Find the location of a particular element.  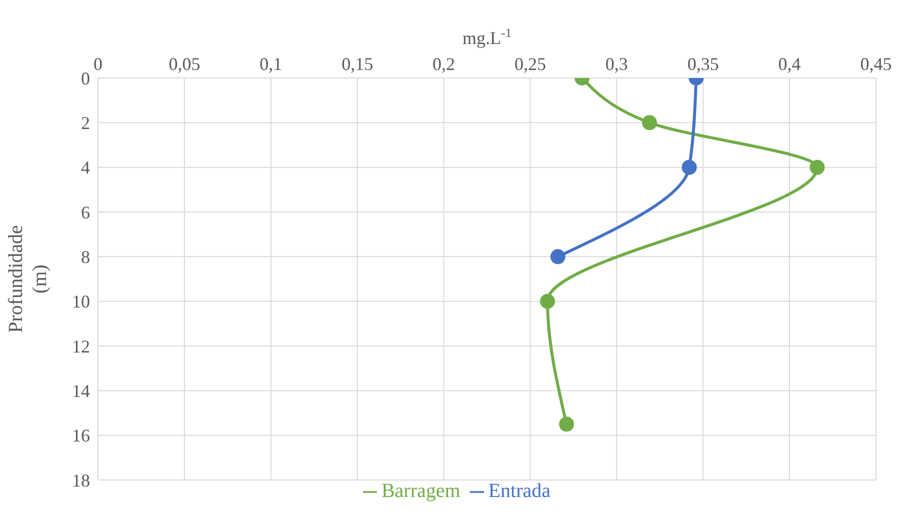

x-tick-label: 0,2 is located at coordinates (444, 64).